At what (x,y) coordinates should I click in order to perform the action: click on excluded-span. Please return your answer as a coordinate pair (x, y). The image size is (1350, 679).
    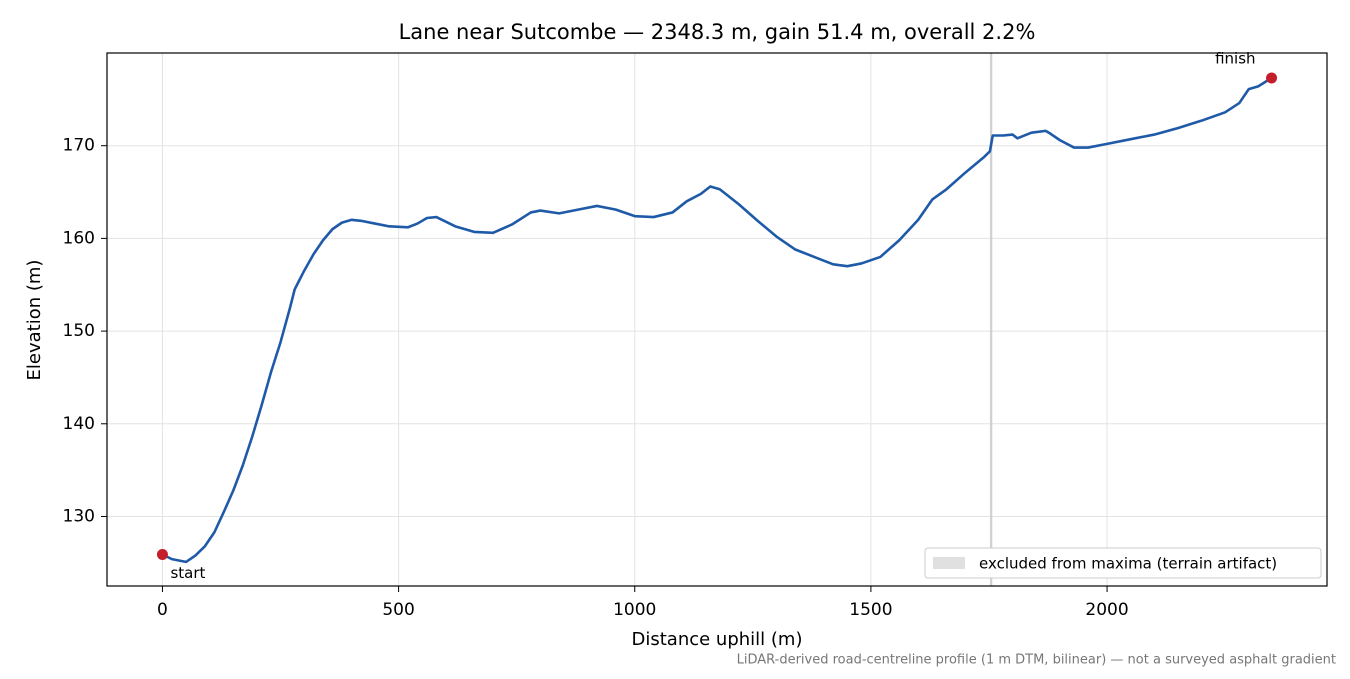
    Looking at the image, I should click on (991, 319).